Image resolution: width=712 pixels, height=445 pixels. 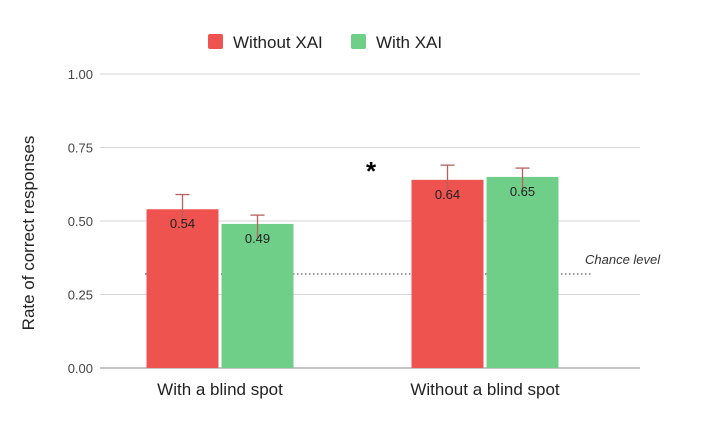 What do you see at coordinates (80, 295) in the screenshot?
I see `y-tick-label: 0.25` at bounding box center [80, 295].